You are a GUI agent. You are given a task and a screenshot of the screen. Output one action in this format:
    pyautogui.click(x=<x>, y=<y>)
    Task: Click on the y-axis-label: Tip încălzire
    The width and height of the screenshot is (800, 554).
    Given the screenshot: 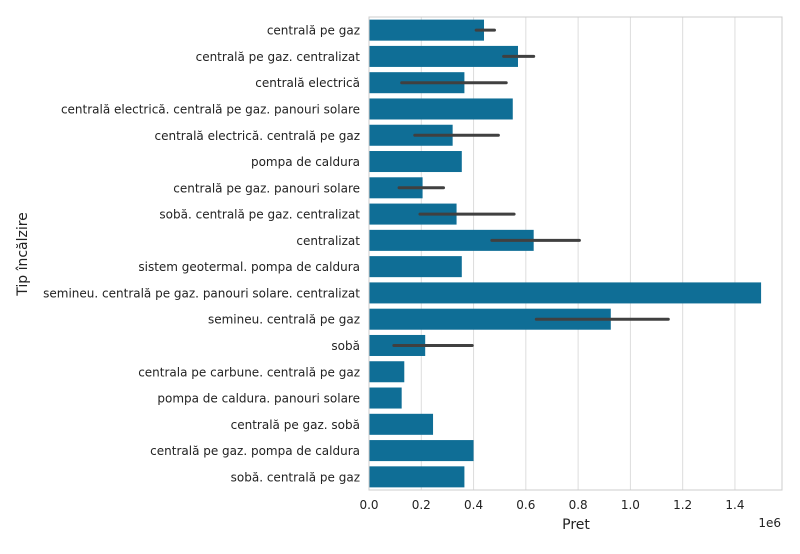 What is the action you would take?
    pyautogui.click(x=23, y=254)
    